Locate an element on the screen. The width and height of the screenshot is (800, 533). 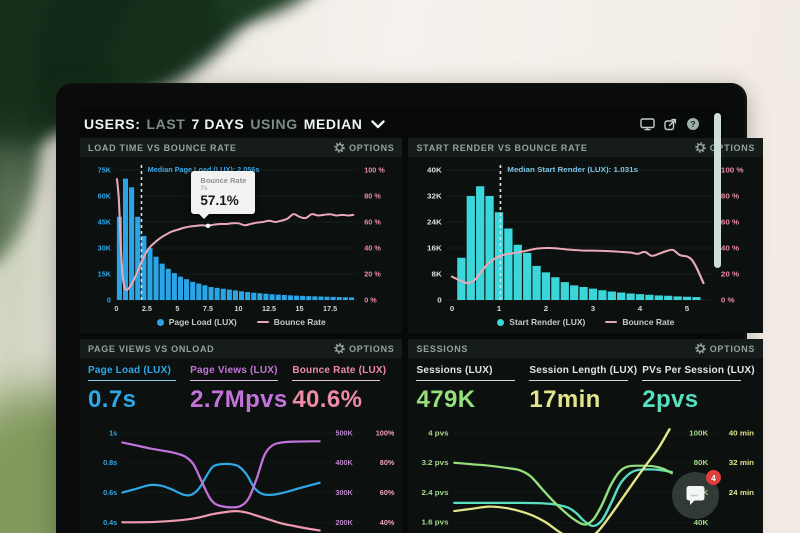
metric-pvs-per-session: PVs Per Session (LUX) 2pvs is located at coordinates (698, 389).